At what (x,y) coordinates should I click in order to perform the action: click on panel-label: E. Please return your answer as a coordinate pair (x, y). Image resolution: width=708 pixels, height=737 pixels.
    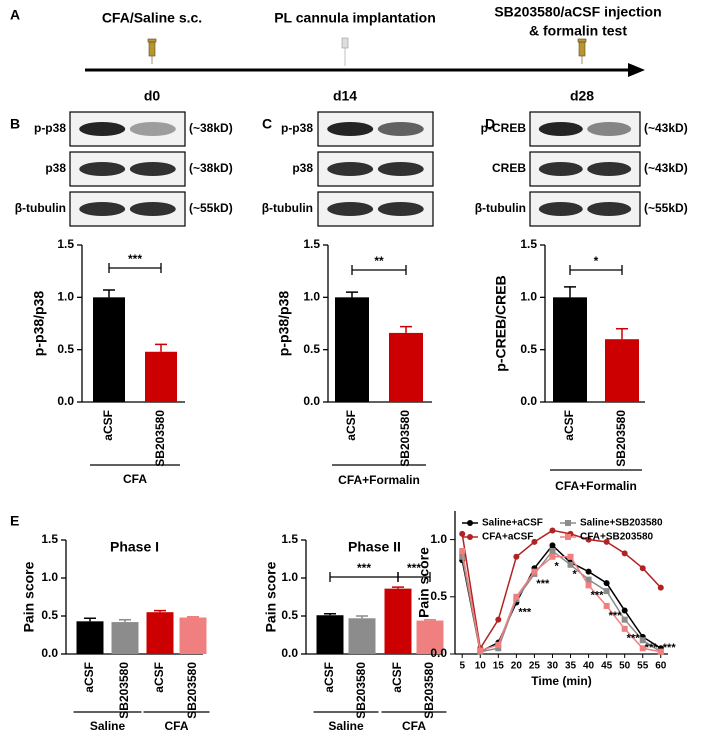
    Looking at the image, I should click on (14, 521).